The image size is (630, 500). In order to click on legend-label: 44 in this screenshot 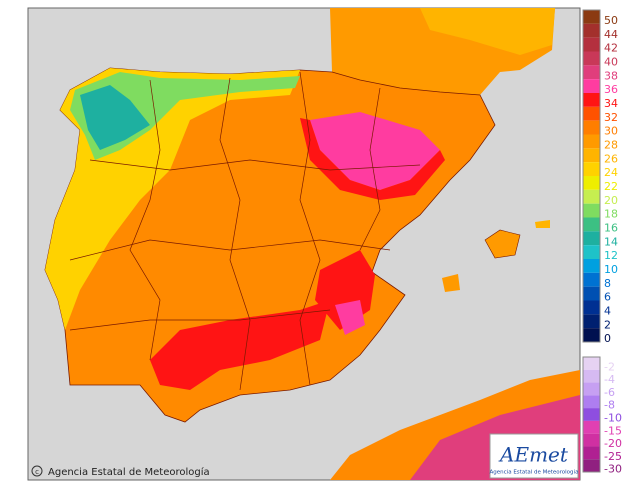, I will do `click(611, 34)`.